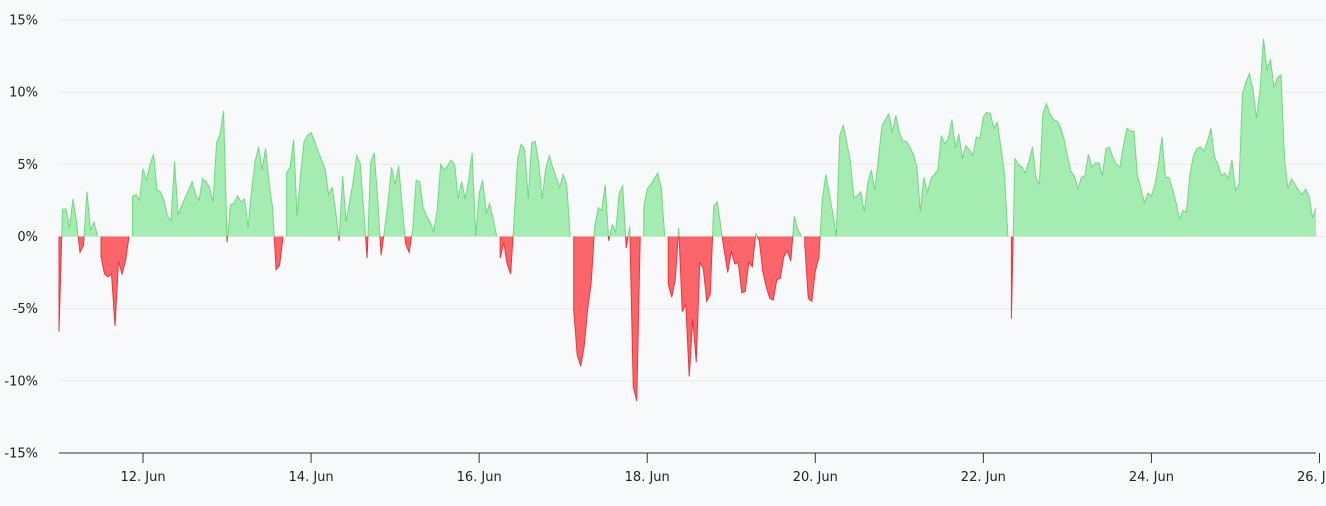  I want to click on x-tick-label: 22. Jun, so click(983, 477).